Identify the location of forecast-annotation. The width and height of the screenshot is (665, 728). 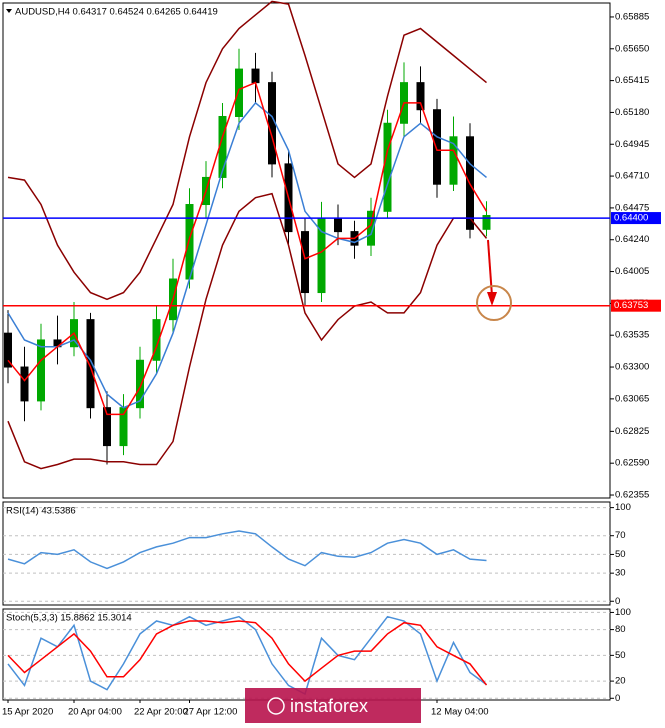
(494, 280).